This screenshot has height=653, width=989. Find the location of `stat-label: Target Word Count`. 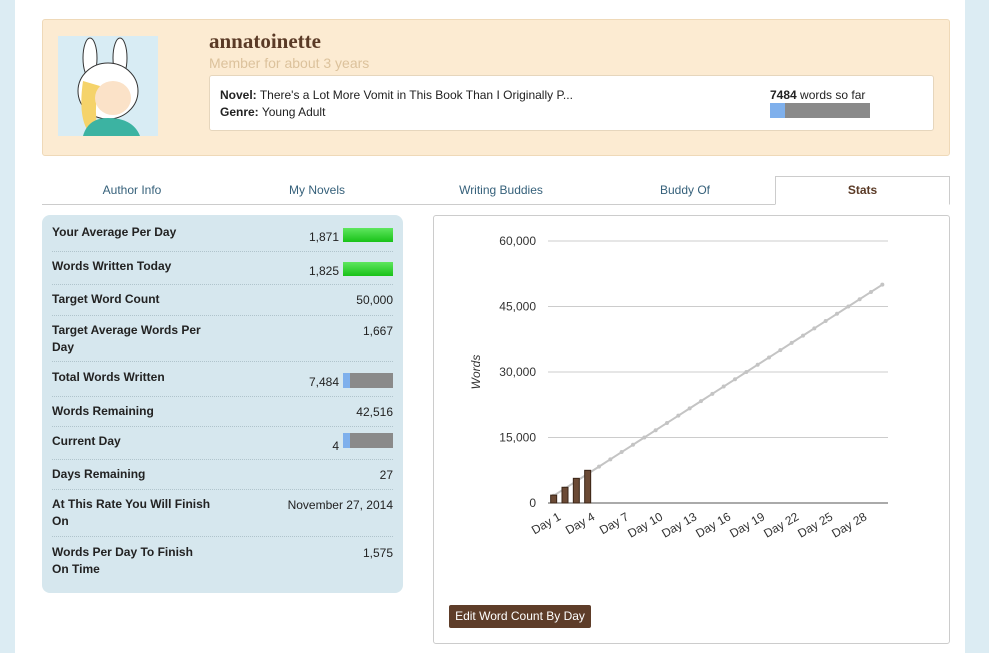

stat-label: Target Word Count is located at coordinates (106, 299).